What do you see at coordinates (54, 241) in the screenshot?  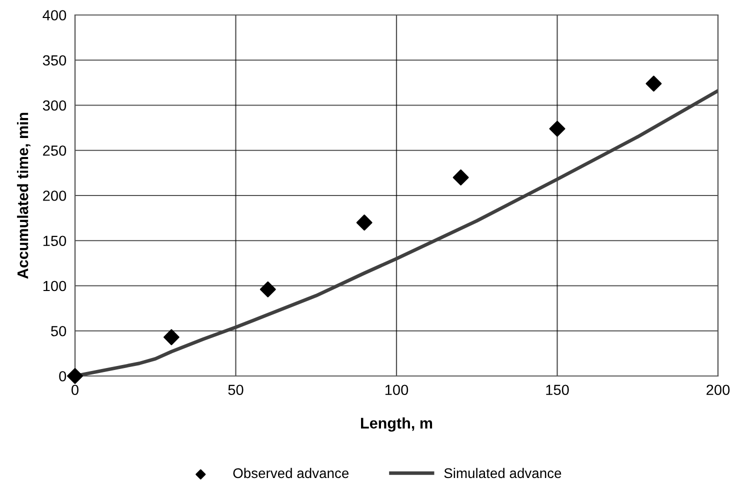 I see `y-tick-label: 150` at bounding box center [54, 241].